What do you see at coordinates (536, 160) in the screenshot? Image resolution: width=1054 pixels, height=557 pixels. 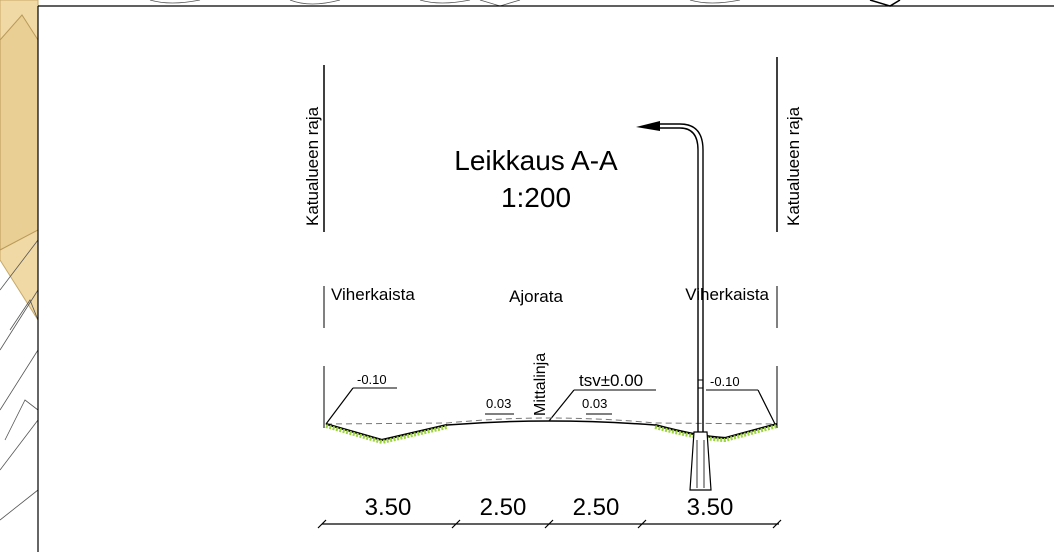 I see `section-title: Leikkaus A-A` at bounding box center [536, 160].